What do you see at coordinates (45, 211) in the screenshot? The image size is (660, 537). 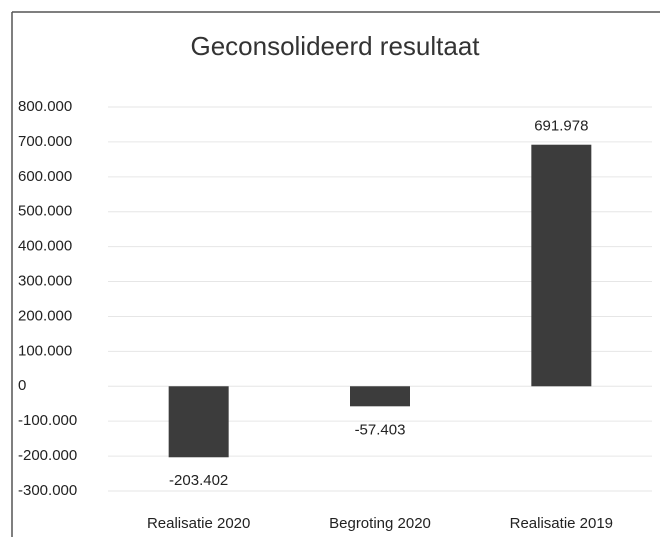 I see `y-tick-label: 500.000` at bounding box center [45, 211].